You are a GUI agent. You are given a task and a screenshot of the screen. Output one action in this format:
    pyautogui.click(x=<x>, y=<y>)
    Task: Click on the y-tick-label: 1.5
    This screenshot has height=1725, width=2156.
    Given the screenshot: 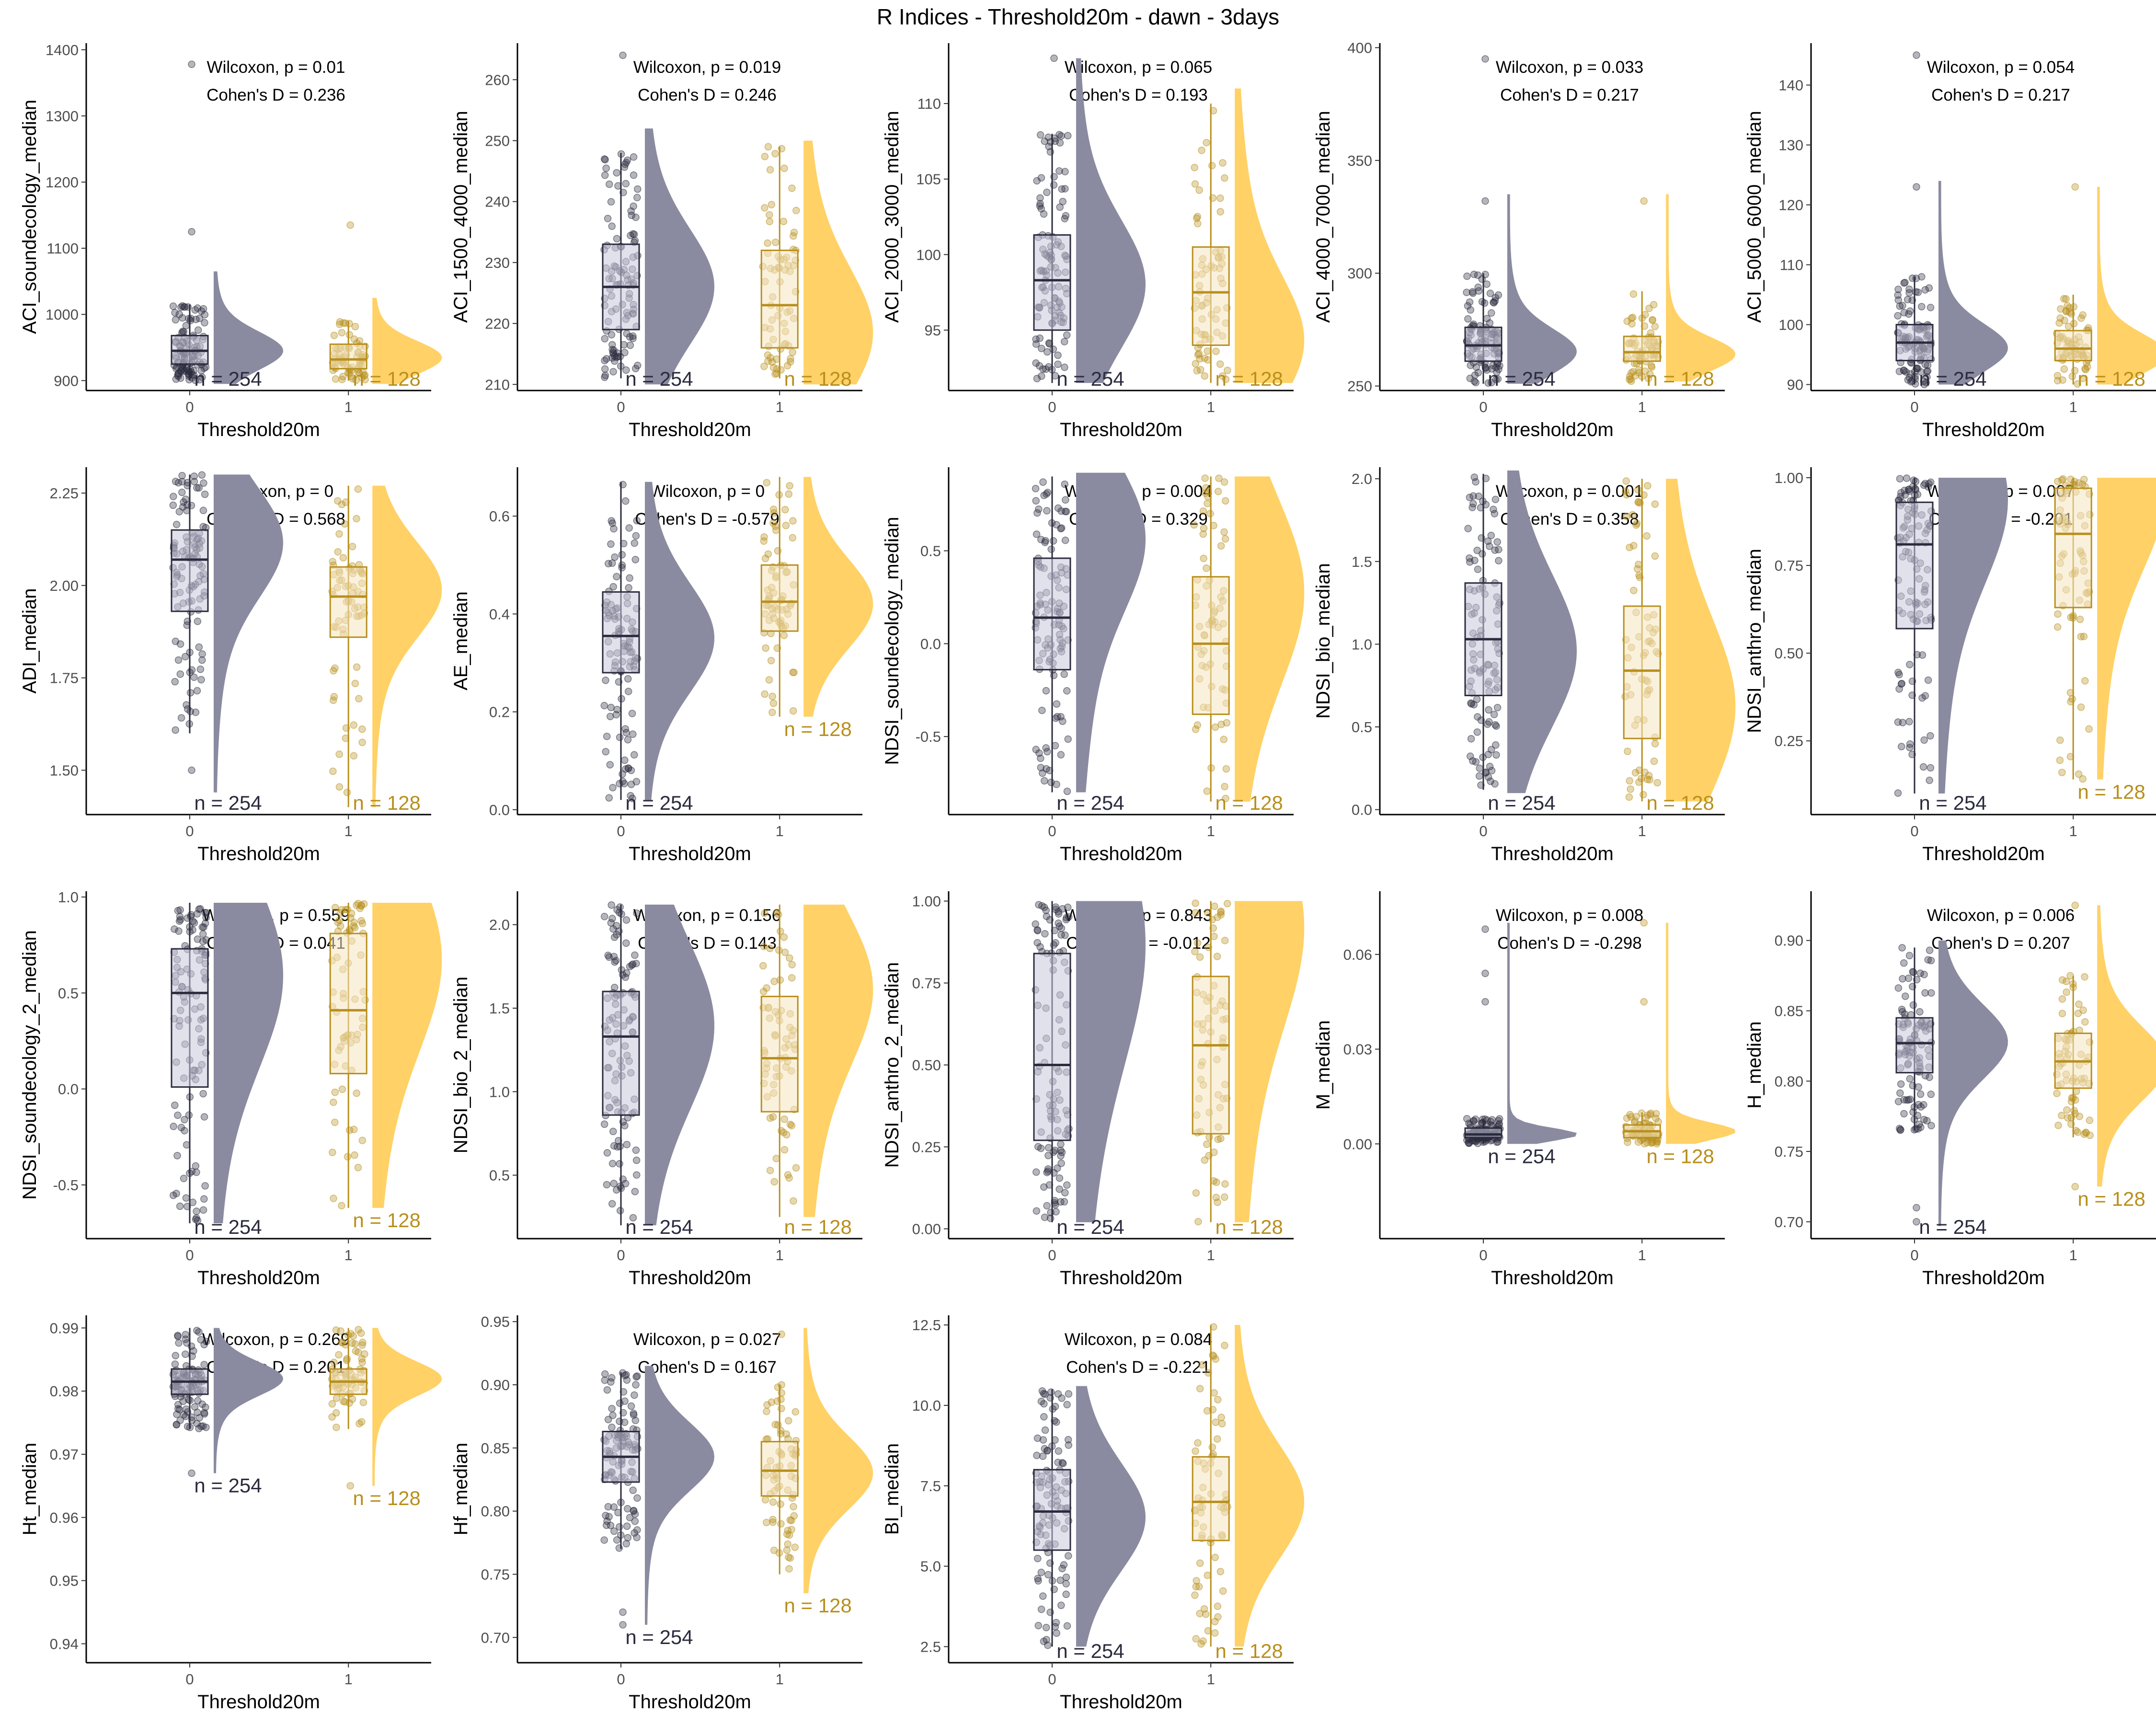 What is the action you would take?
    pyautogui.click(x=499, y=1008)
    